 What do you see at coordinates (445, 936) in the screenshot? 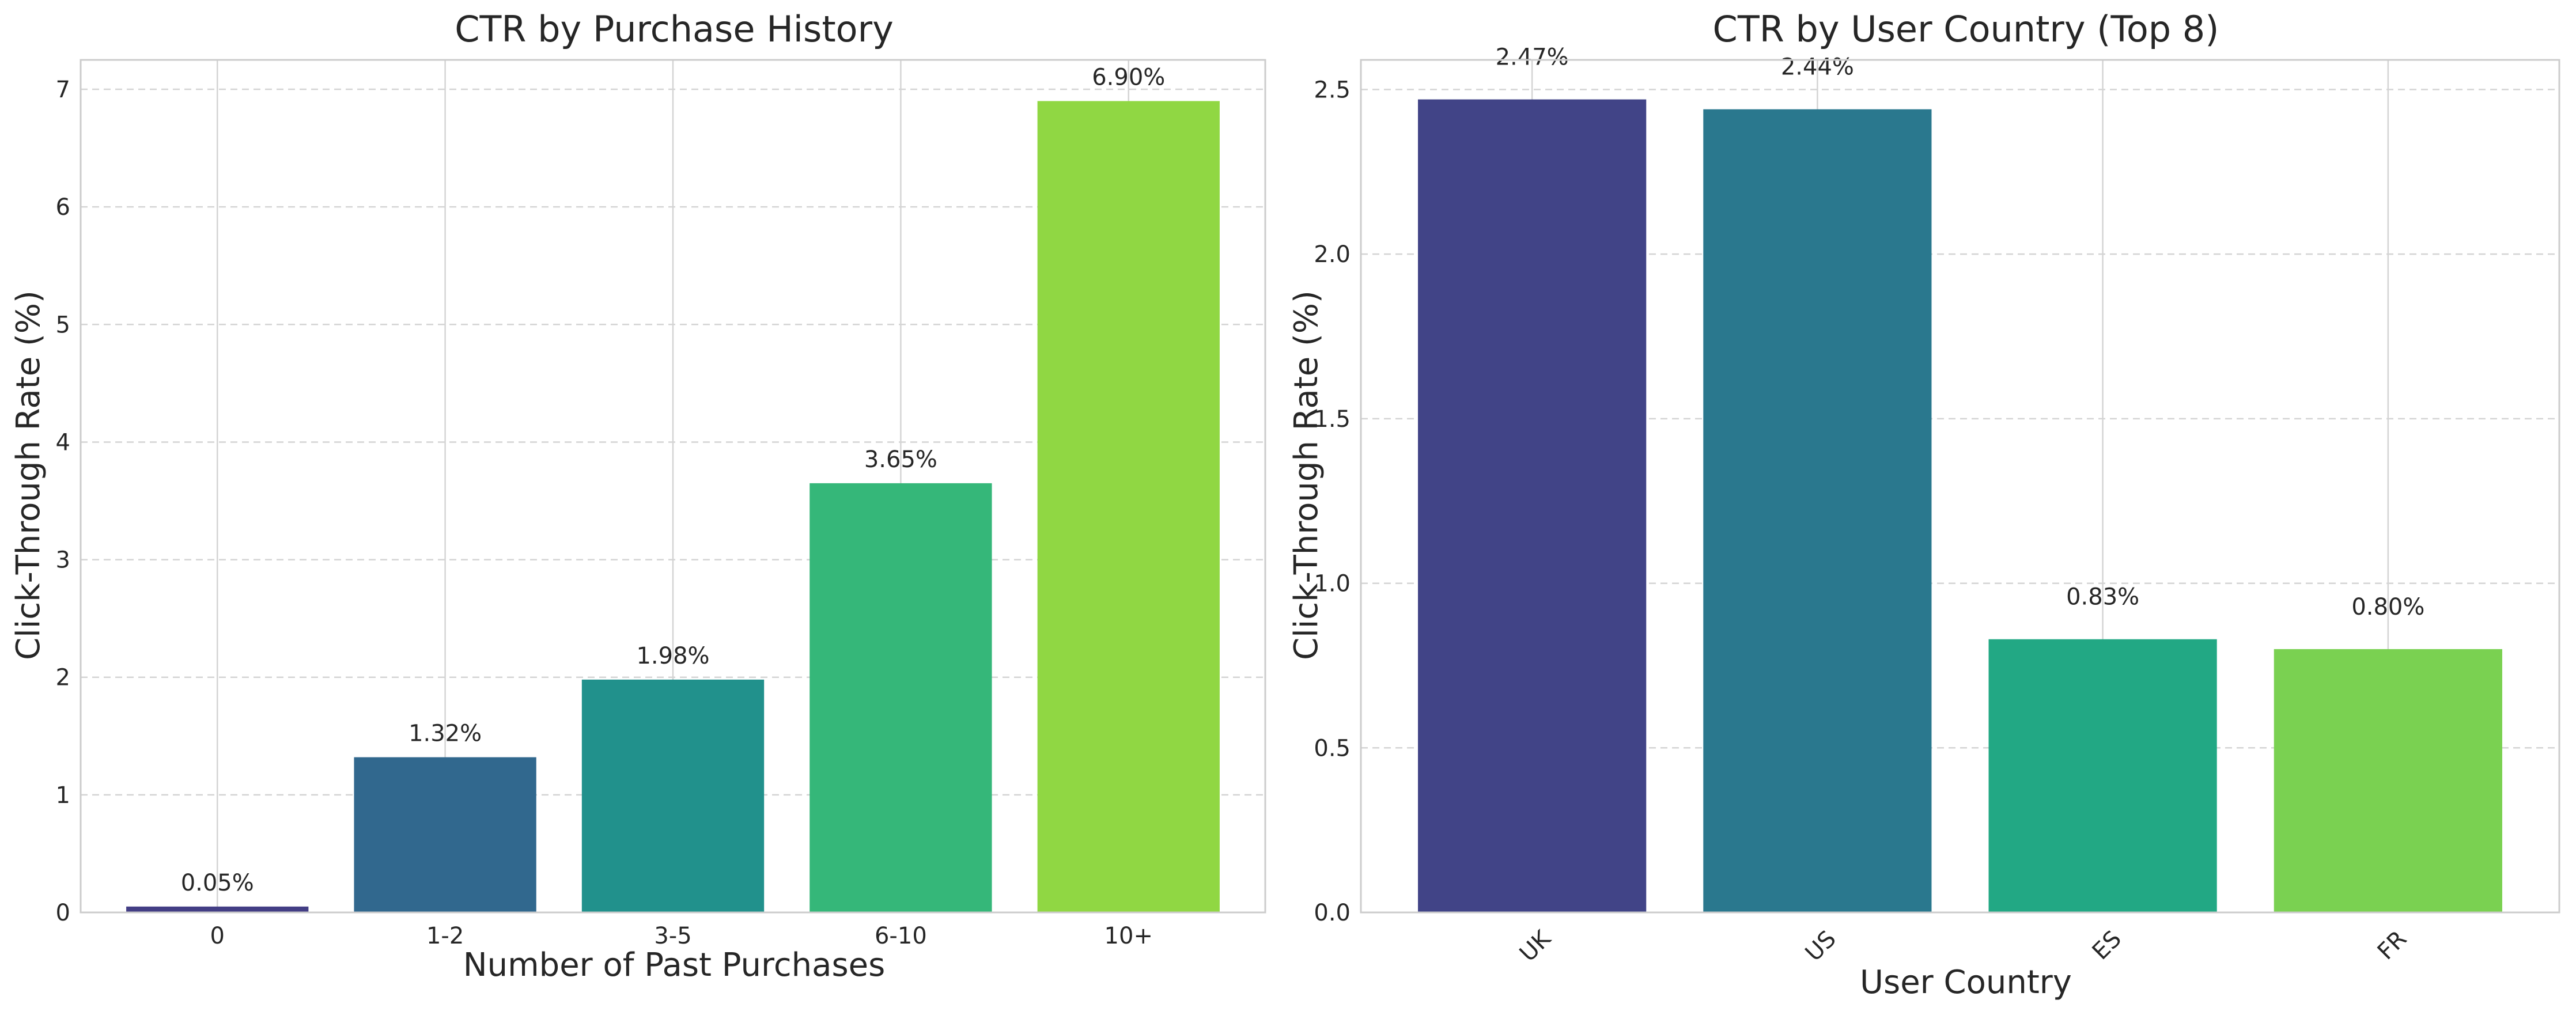
I see `x-tick-label: 1-2` at bounding box center [445, 936].